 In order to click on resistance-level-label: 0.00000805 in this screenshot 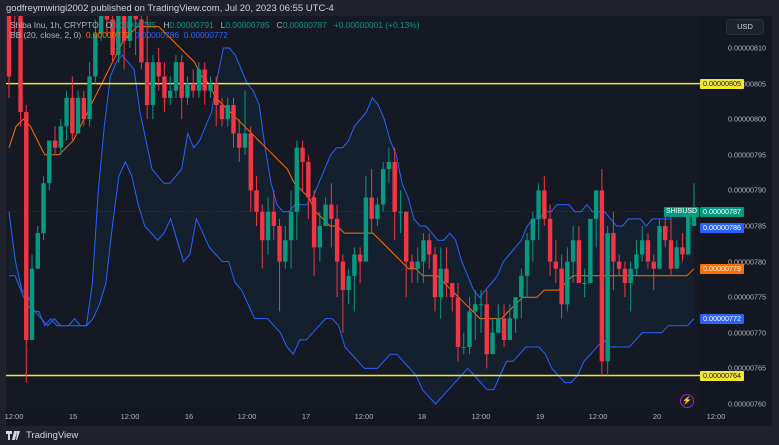, I will do `click(722, 83)`.